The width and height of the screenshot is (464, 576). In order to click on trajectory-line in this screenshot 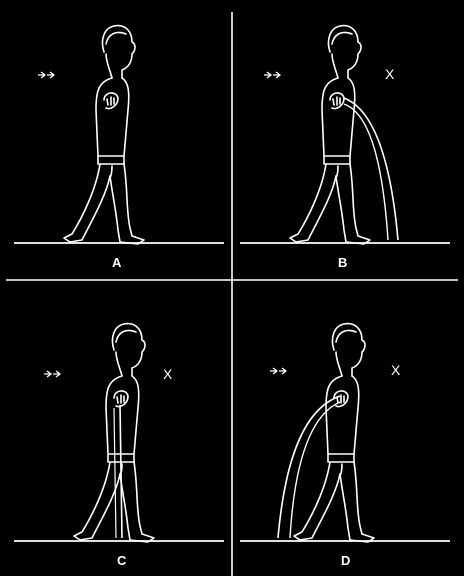, I will do `click(121, 471)`.